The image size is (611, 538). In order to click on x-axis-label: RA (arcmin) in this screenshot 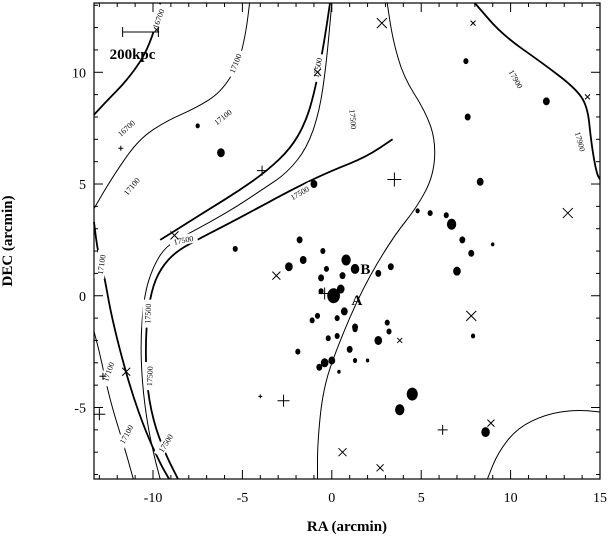, I will do `click(347, 527)`.